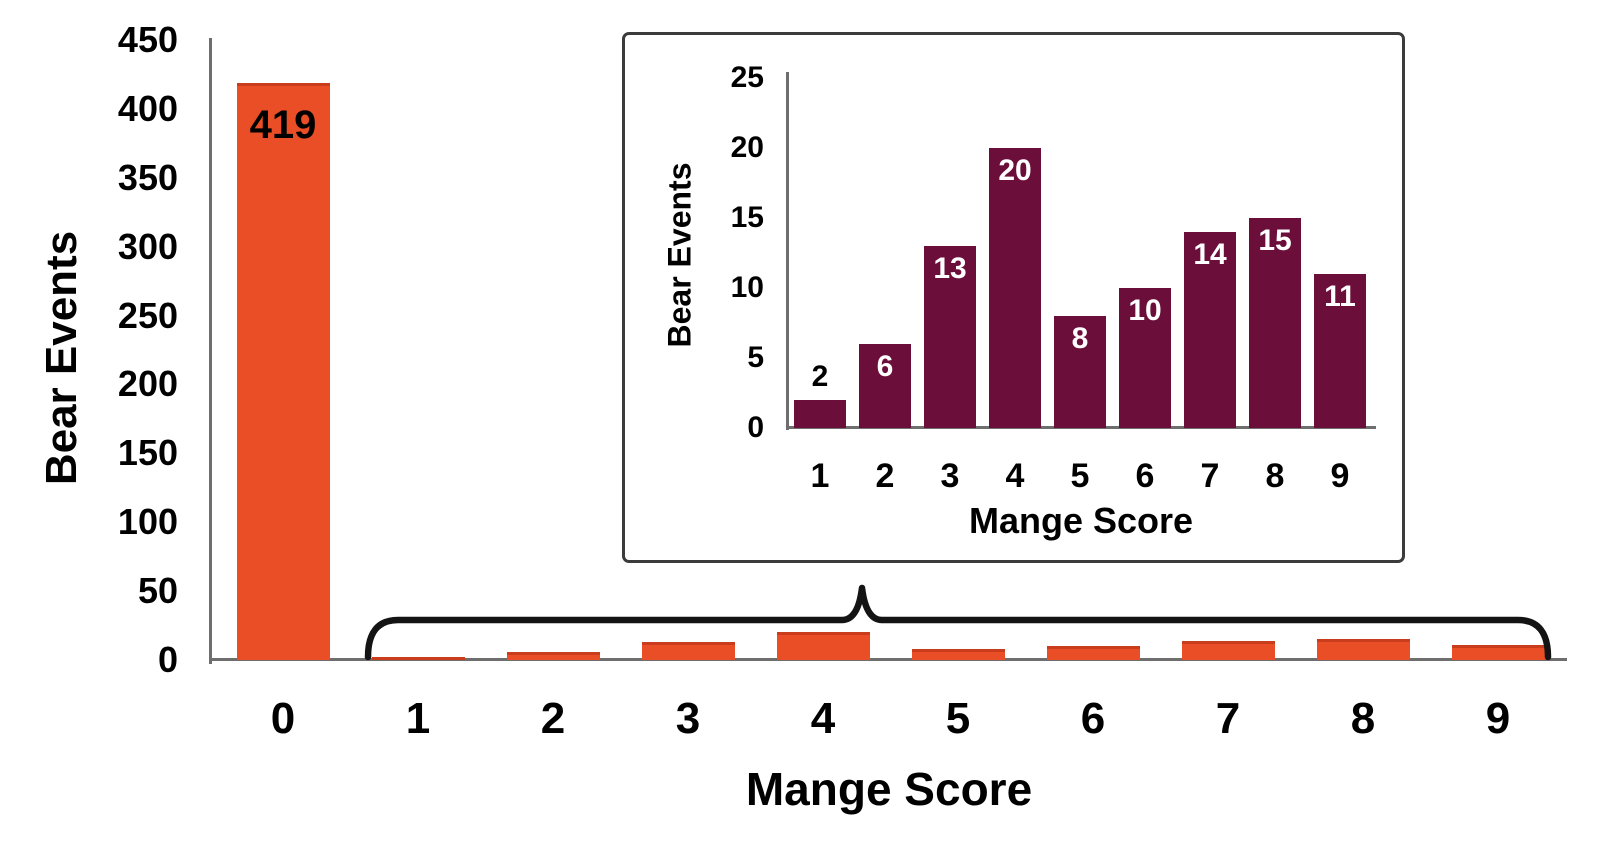 The width and height of the screenshot is (1600, 865). Describe the element at coordinates (147, 384) in the screenshot. I see `y-tick-label: 200` at that location.